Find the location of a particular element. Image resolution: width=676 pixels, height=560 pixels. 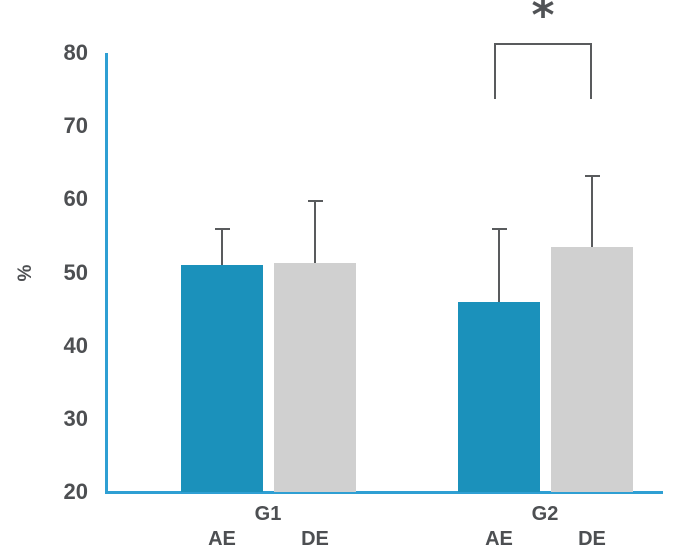

x-series-label-g1-ae: AE is located at coordinates (222, 539).